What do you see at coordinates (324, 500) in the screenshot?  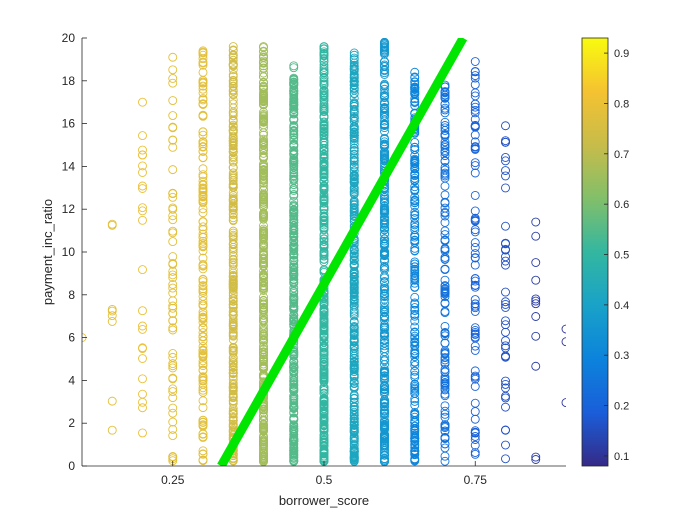 I see `x-axis-label: borrower_score` at bounding box center [324, 500].